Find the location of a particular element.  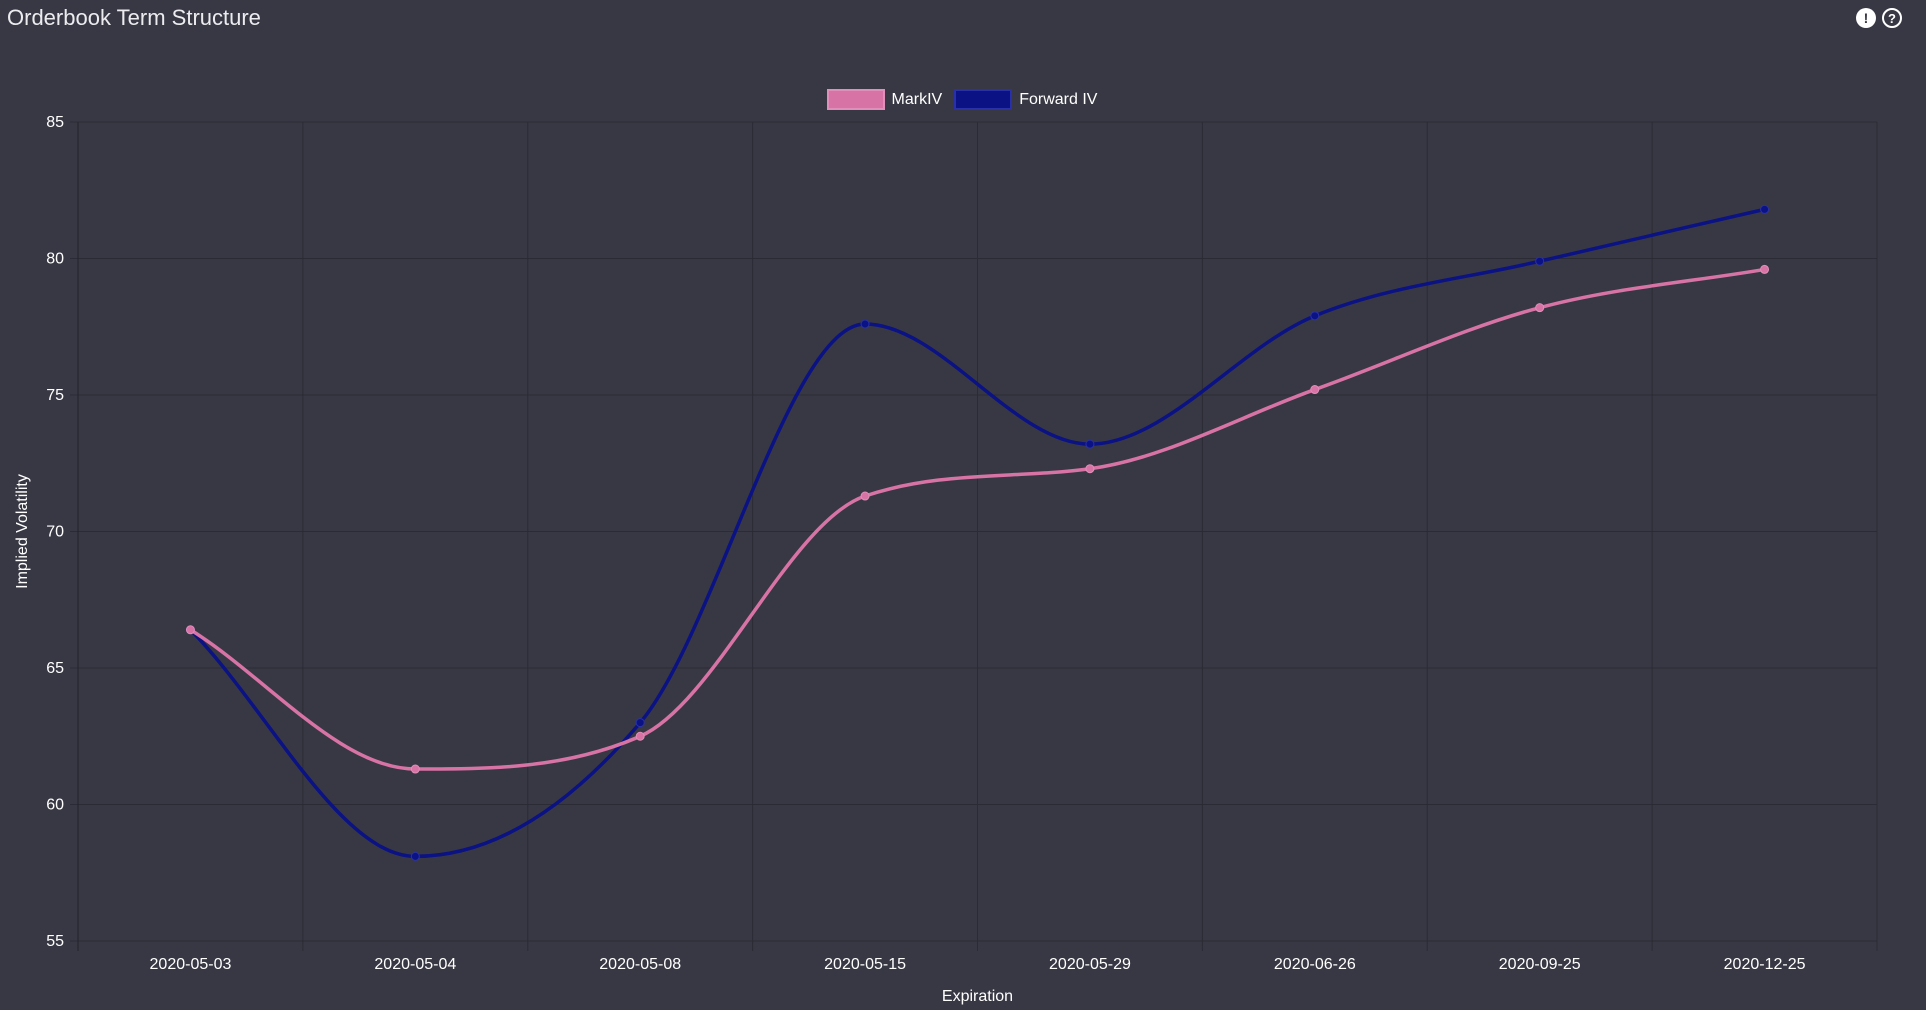

legend-item-markiv: MarkIV is located at coordinates (884, 99).